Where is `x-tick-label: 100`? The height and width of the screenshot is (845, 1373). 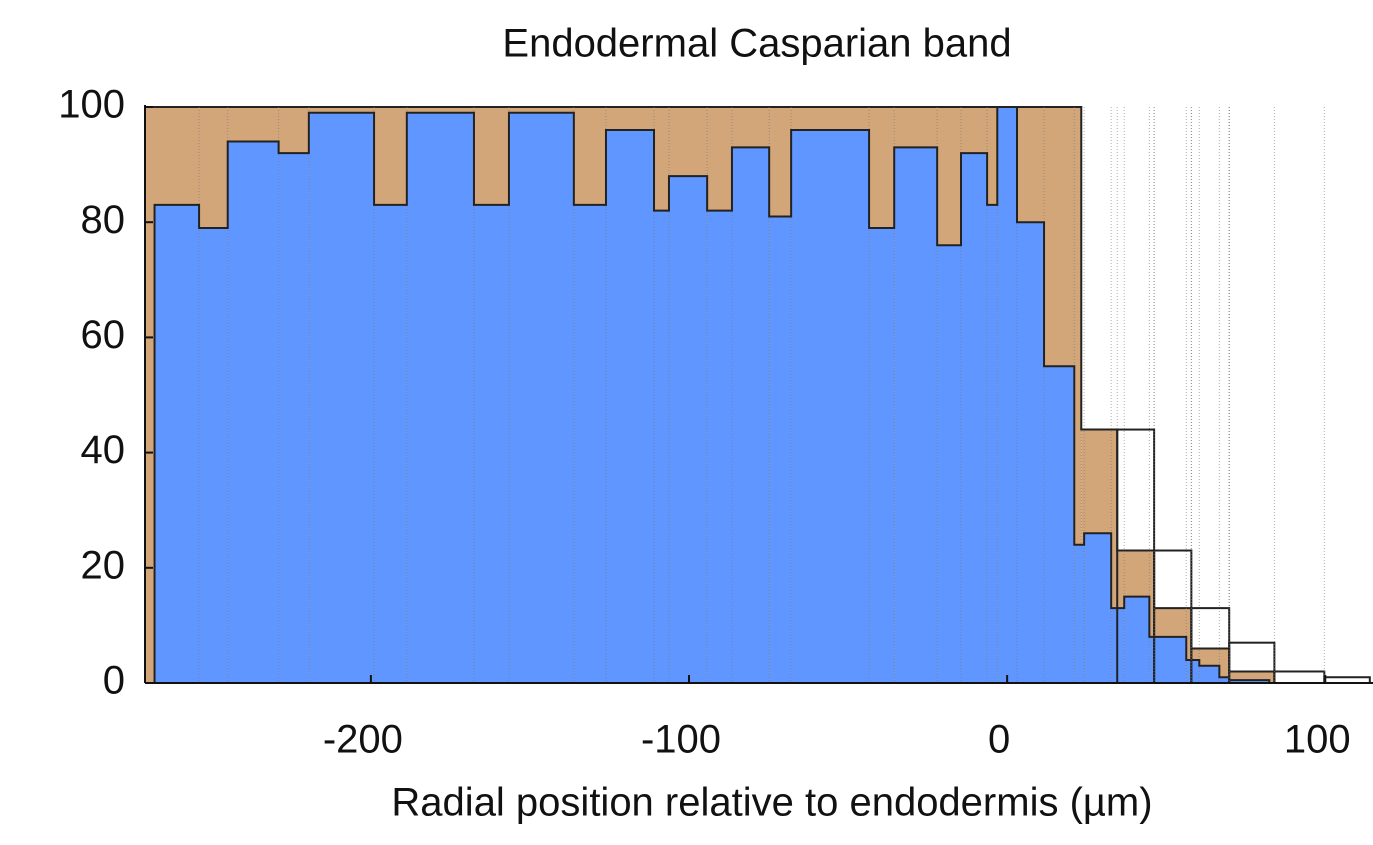 x-tick-label: 100 is located at coordinates (1317, 740).